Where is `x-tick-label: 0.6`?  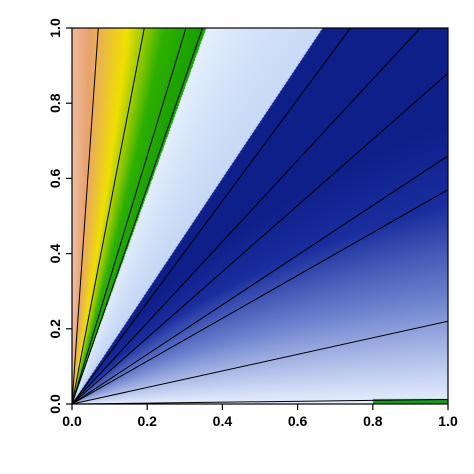 x-tick-label: 0.6 is located at coordinates (298, 421).